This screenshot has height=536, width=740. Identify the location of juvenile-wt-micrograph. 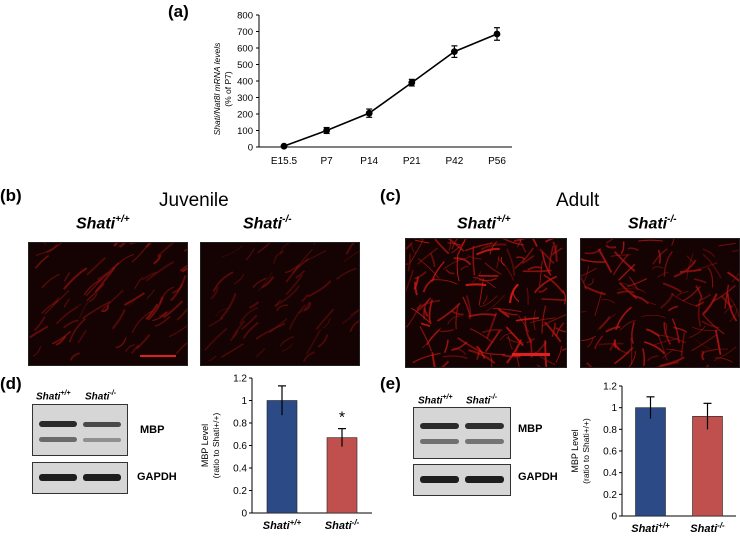
(108, 304).